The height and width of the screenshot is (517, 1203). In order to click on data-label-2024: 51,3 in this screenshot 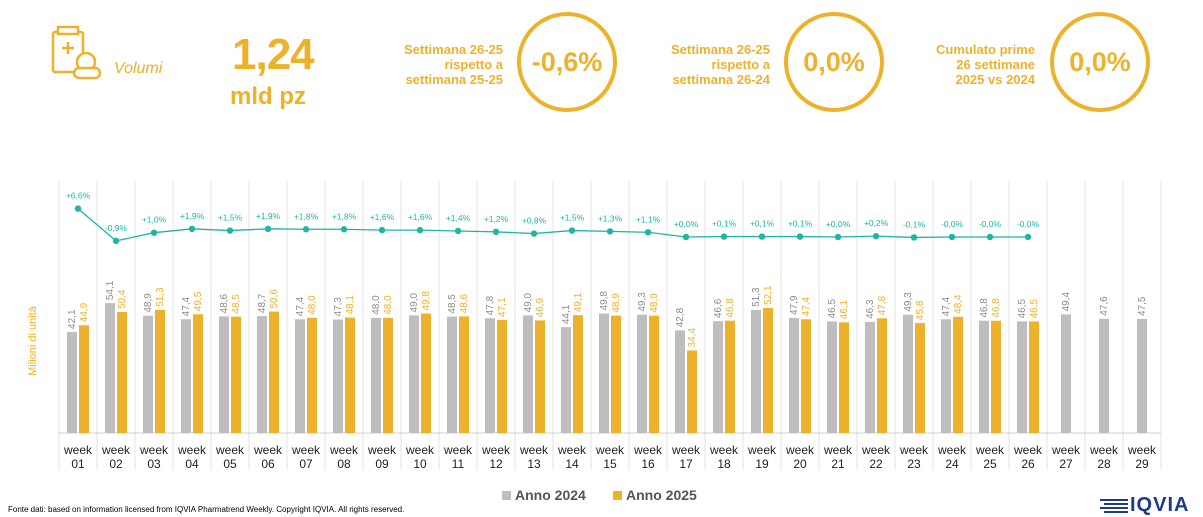, I will do `click(756, 297)`.